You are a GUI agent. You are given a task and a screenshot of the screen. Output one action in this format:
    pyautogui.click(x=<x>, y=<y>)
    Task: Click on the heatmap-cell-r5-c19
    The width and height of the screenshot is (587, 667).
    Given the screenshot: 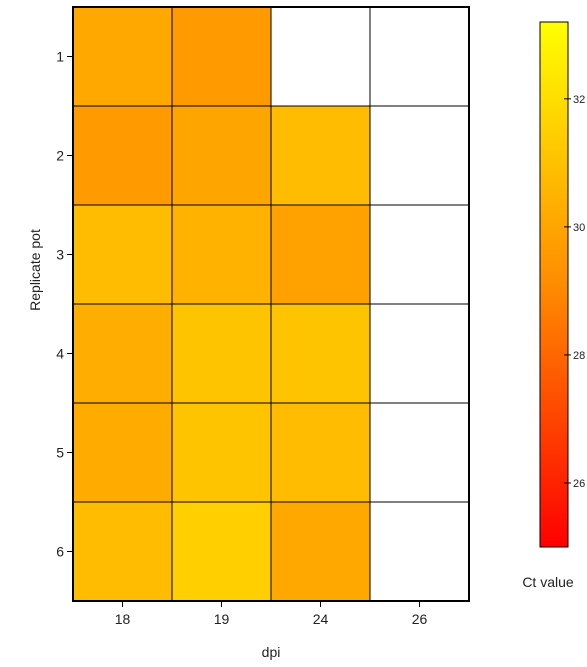 What is the action you would take?
    pyautogui.click(x=221, y=452)
    